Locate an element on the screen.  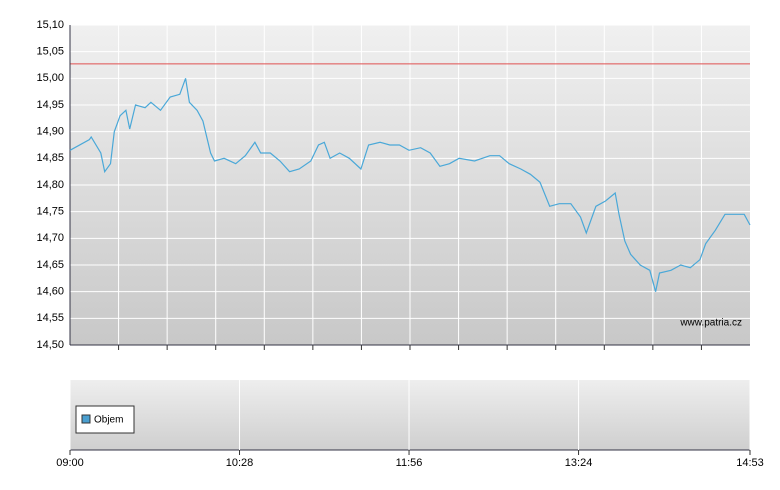
legend-label: Objem is located at coordinates (108, 420).